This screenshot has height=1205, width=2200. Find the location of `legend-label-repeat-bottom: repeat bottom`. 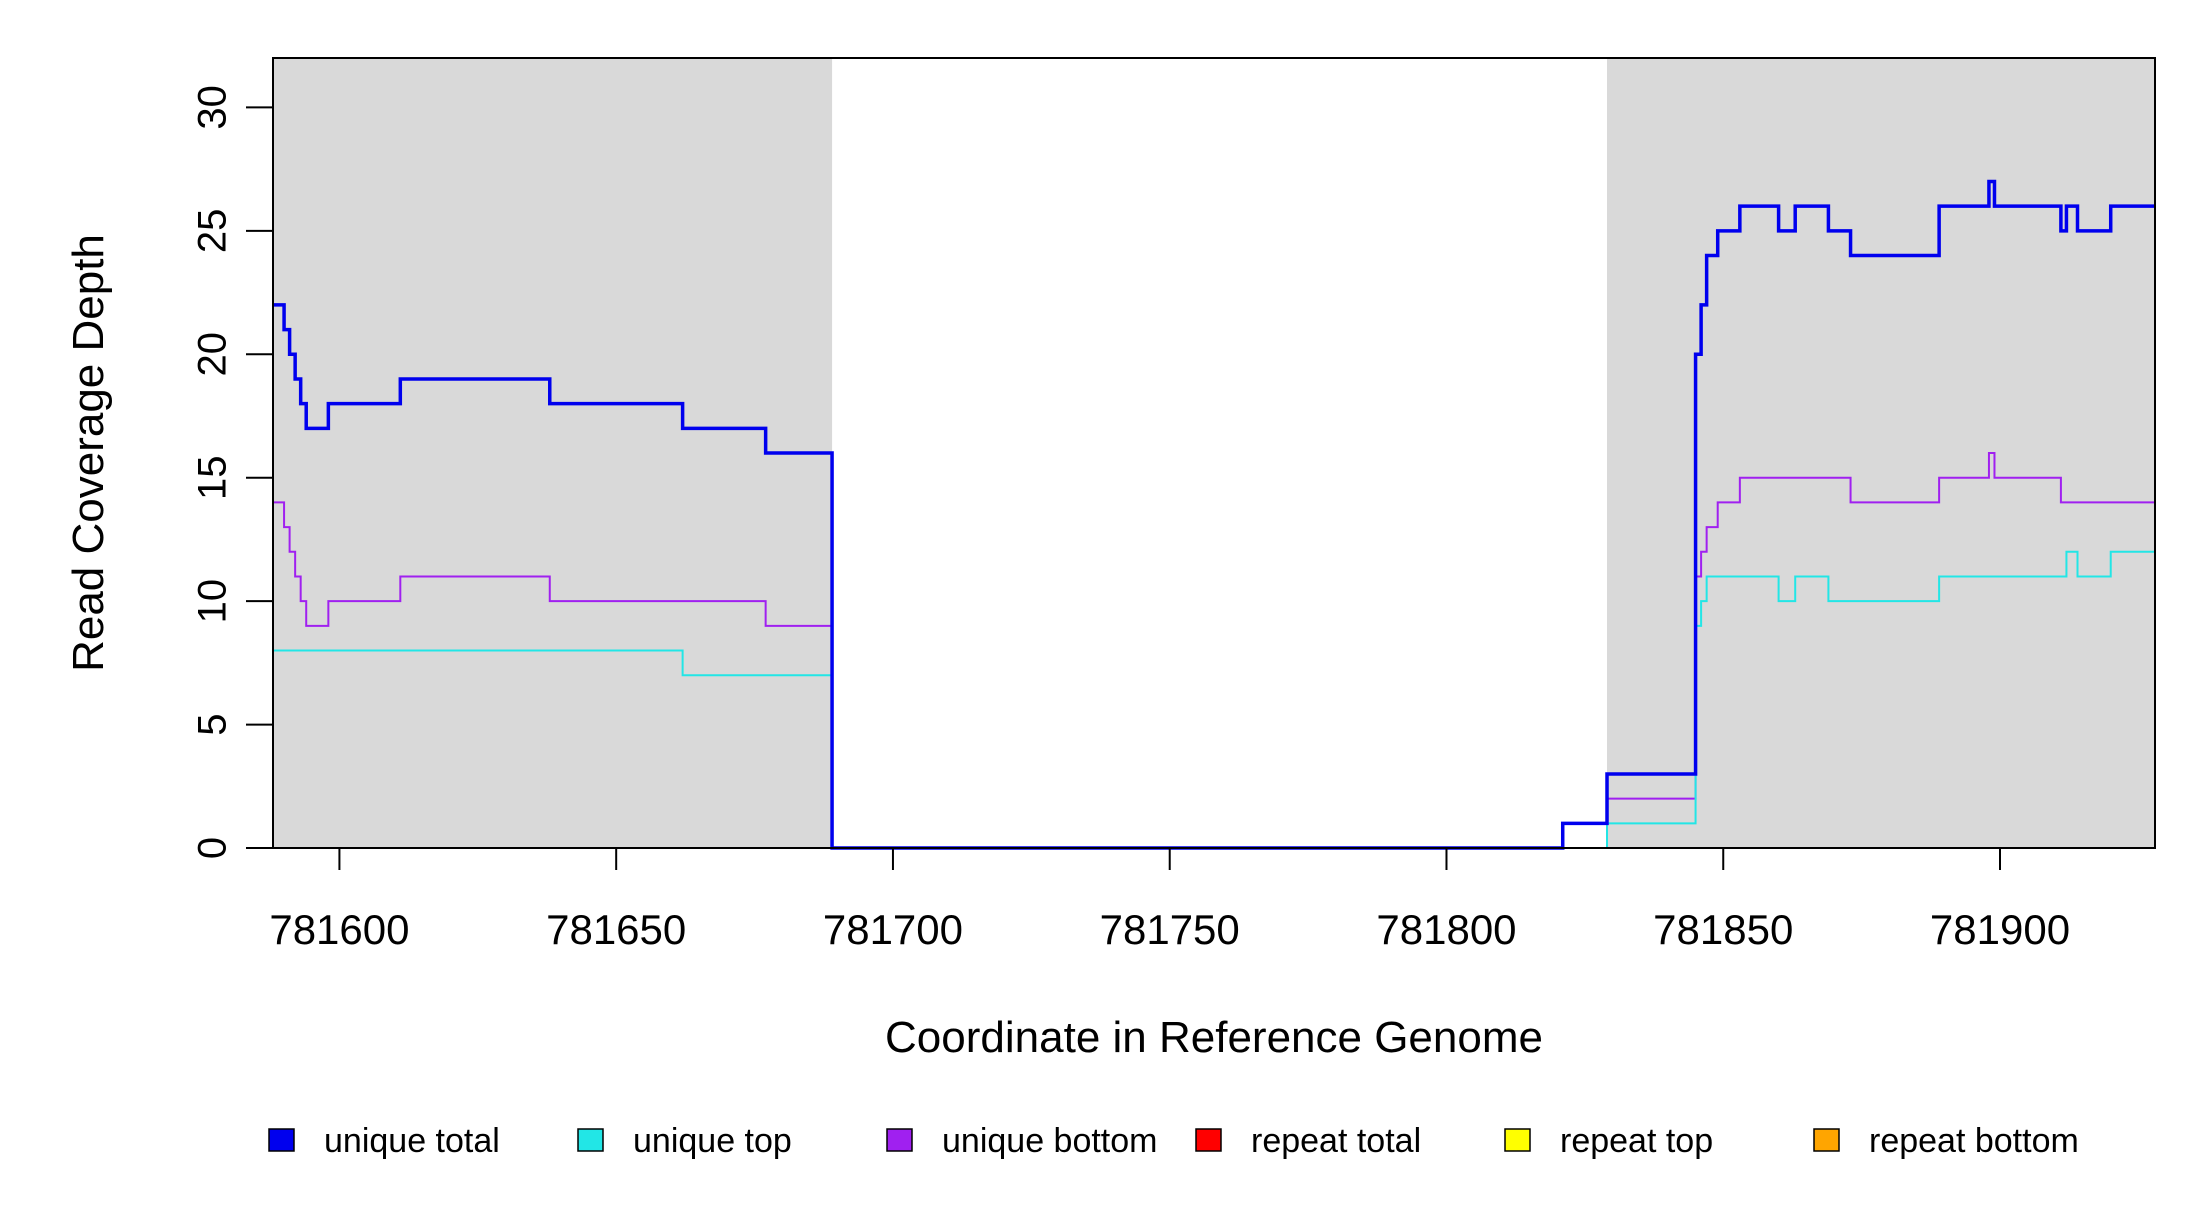

legend-label-repeat-bottom: repeat bottom is located at coordinates (1974, 1141).